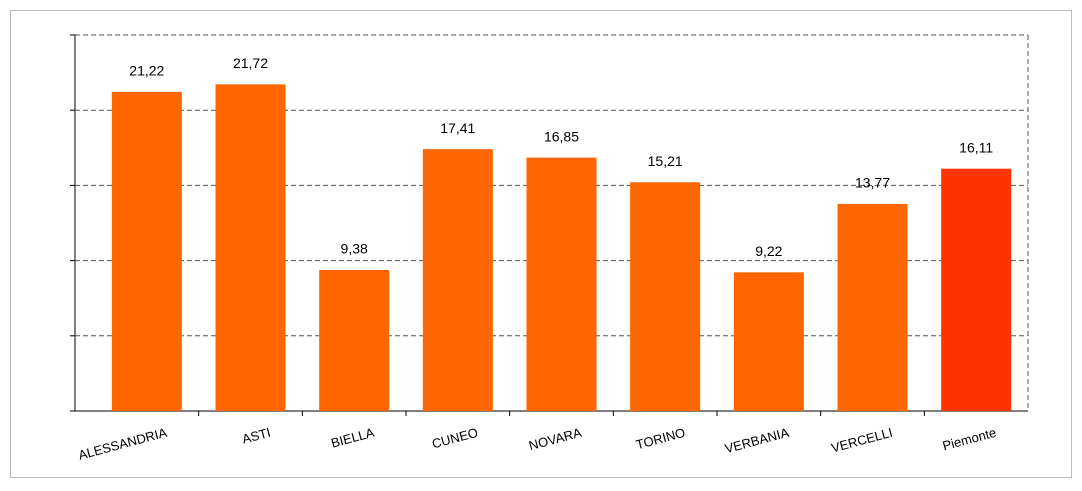  What do you see at coordinates (250, 63) in the screenshot?
I see `value-label: 21,72` at bounding box center [250, 63].